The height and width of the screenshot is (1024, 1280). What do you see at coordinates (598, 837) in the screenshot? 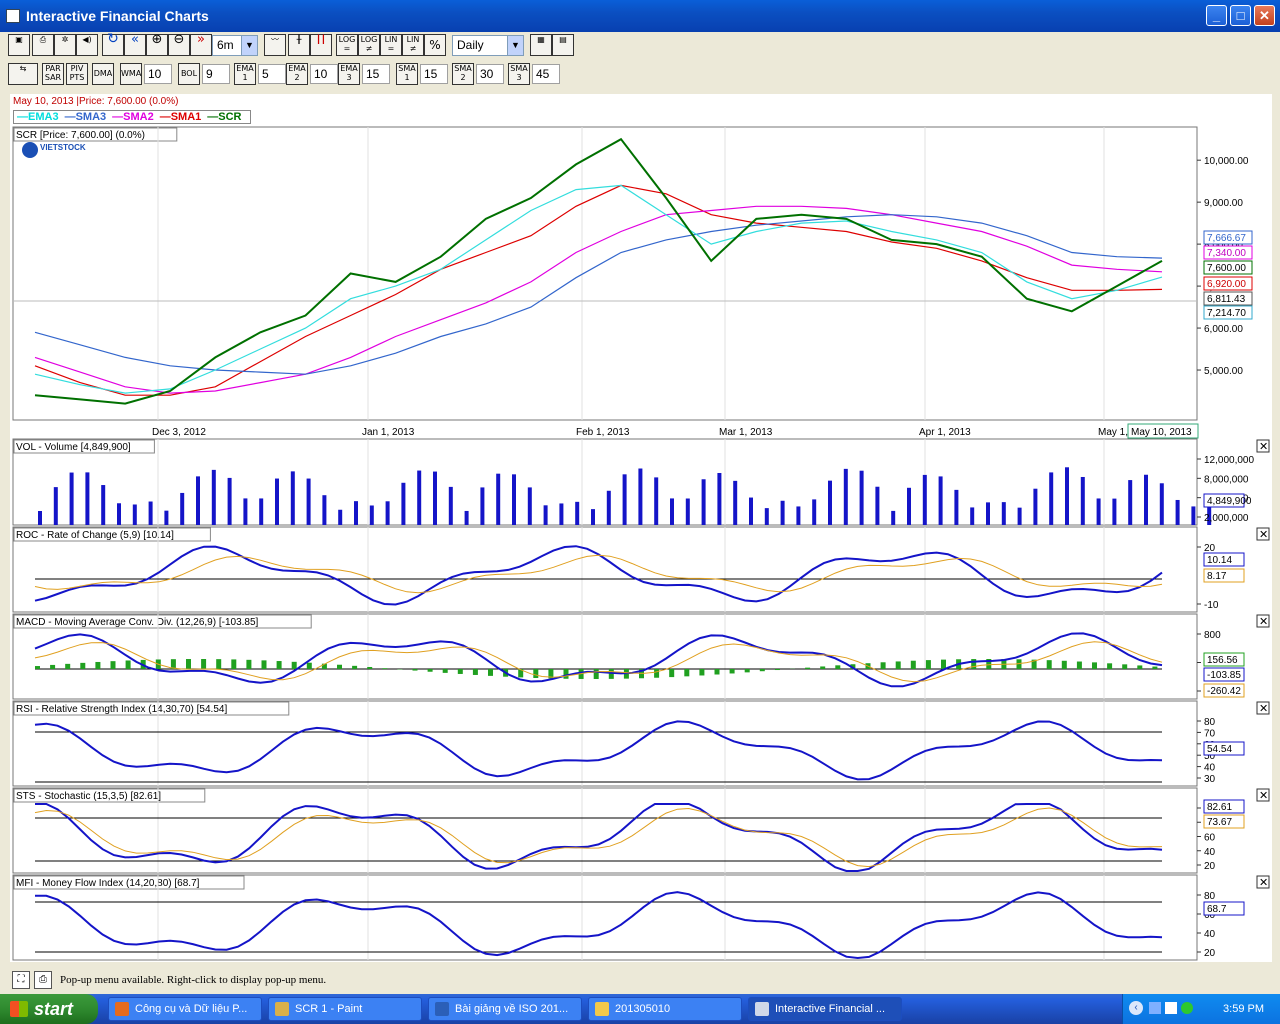
I see `sts-d-line` at bounding box center [598, 837].